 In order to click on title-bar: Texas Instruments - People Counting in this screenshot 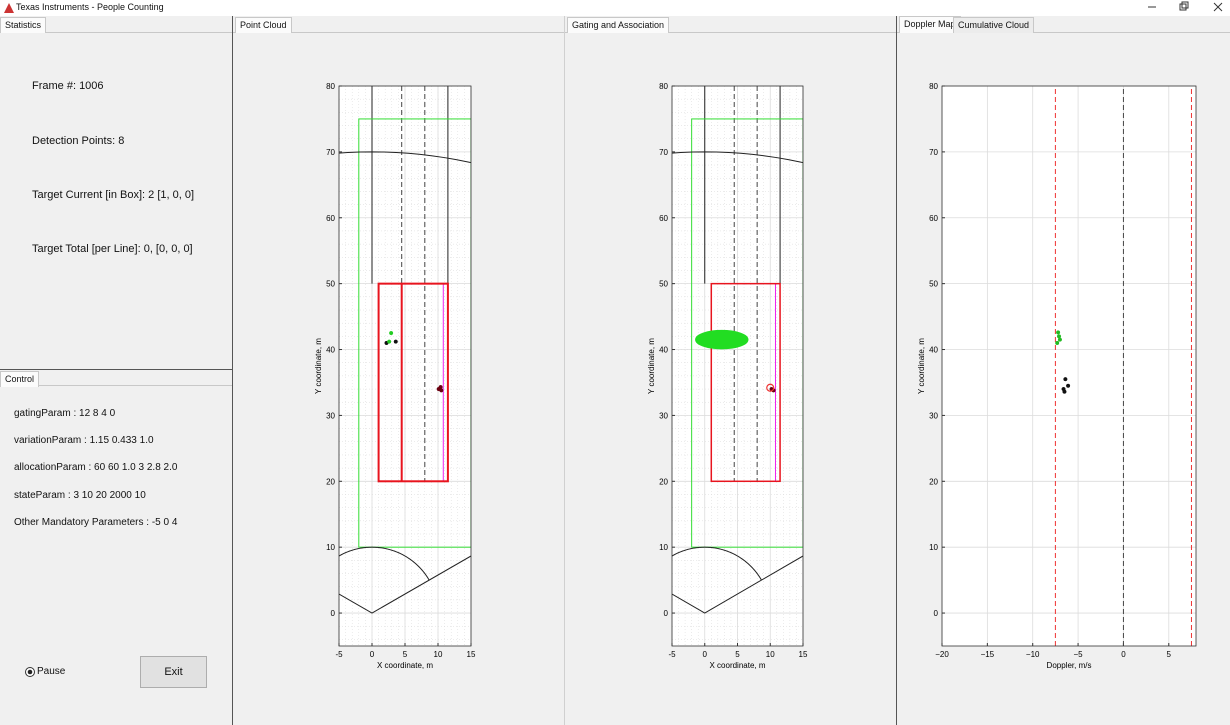, I will do `click(615, 8)`.